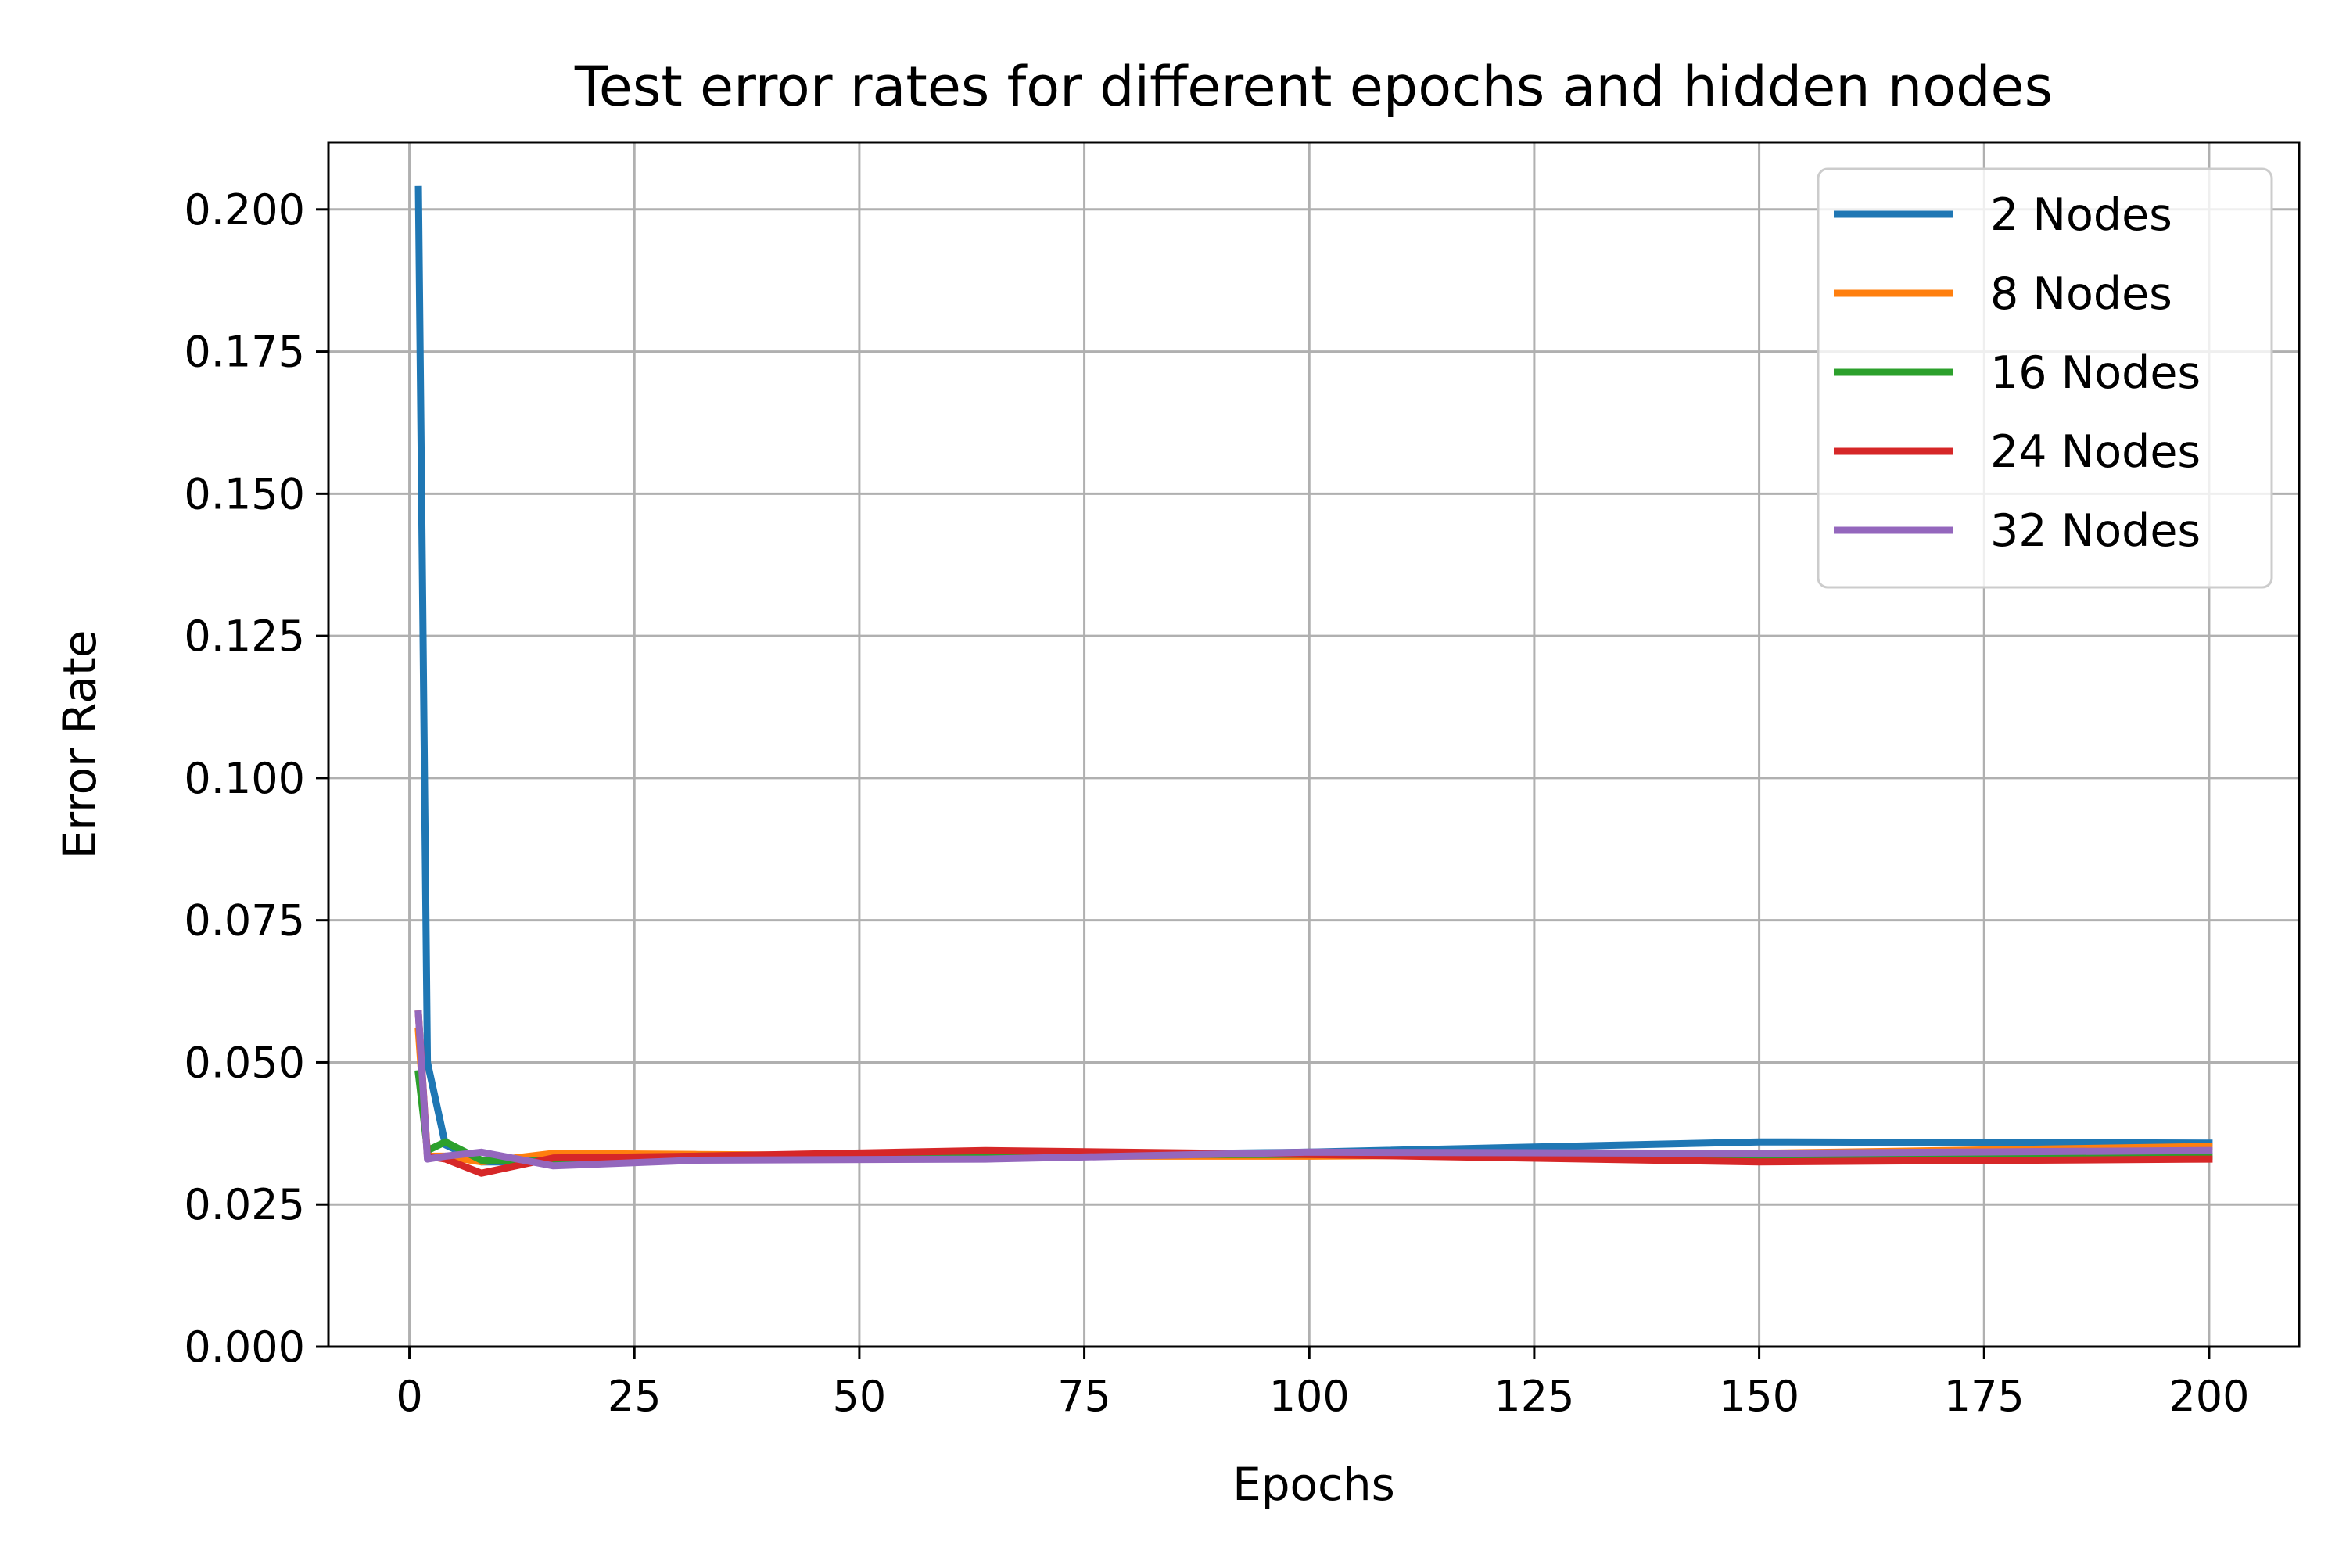  I want to click on legend-label-2-nodes: 2 Nodes, so click(2081, 215).